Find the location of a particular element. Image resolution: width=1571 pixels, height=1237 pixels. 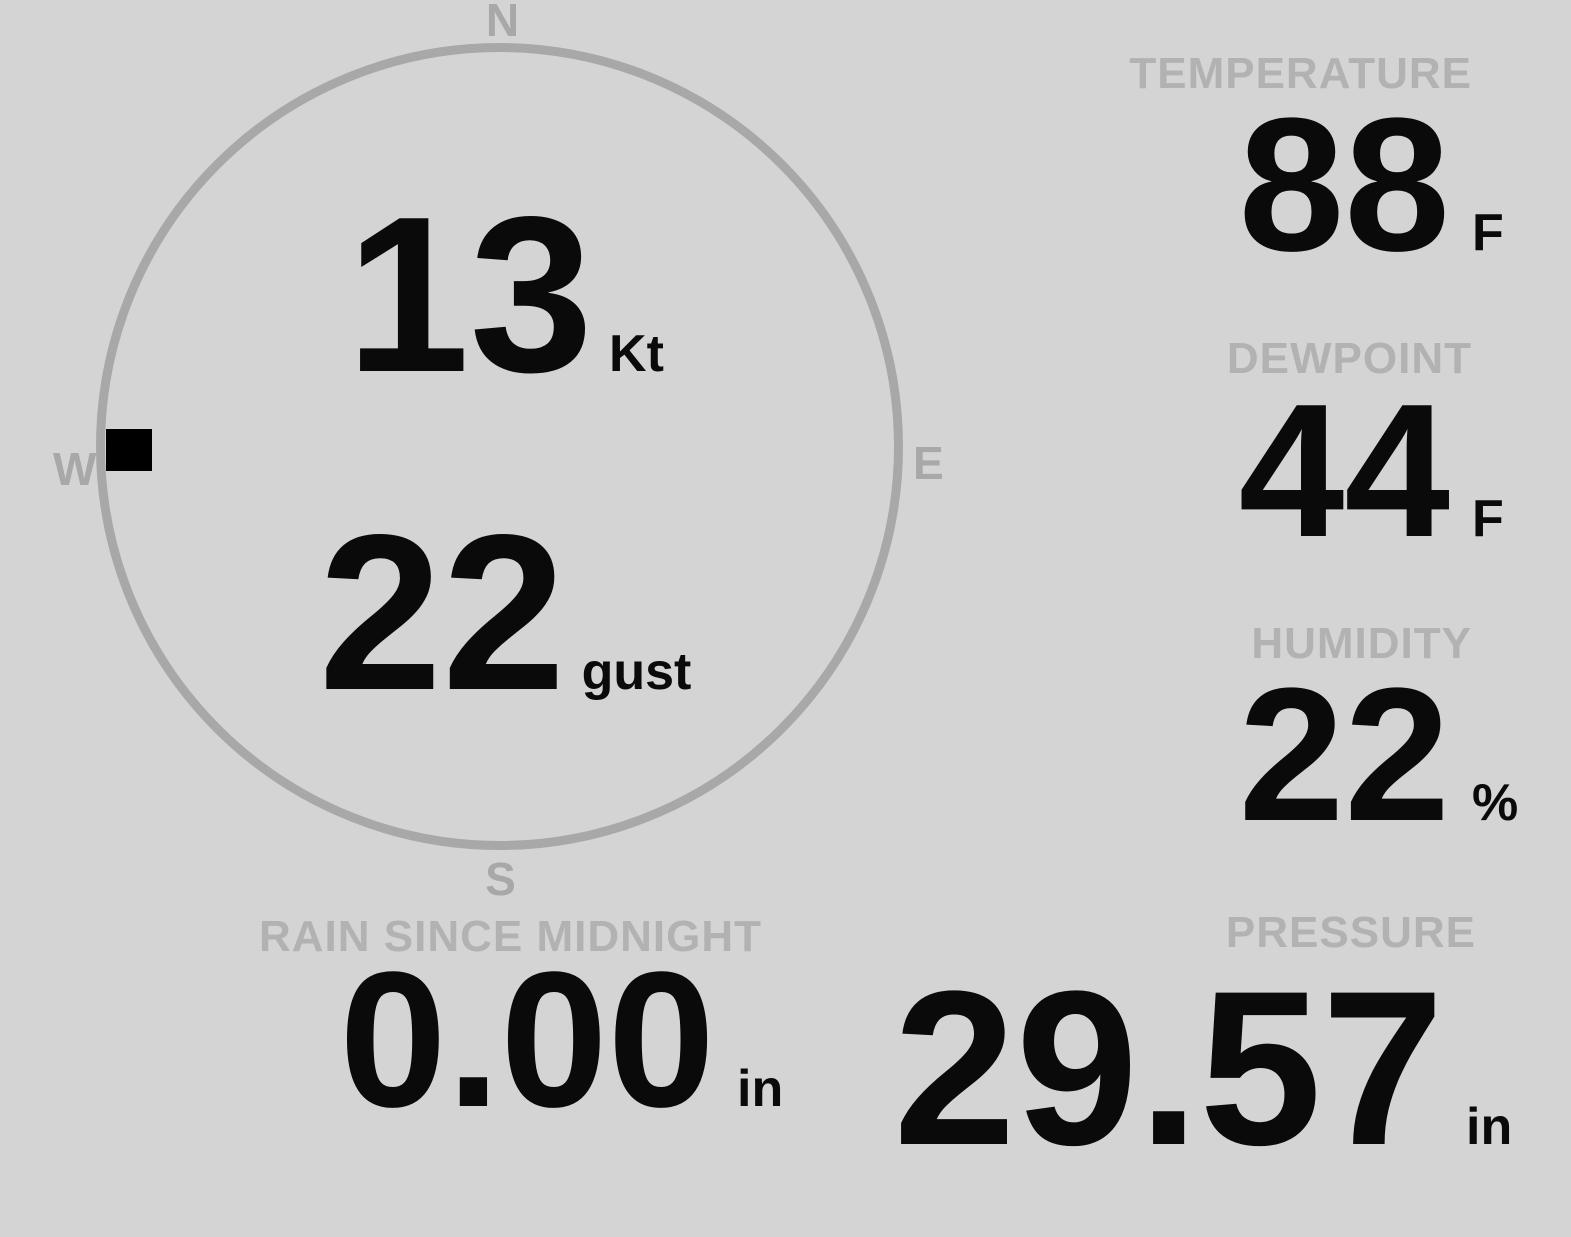

compass-cardinal-west: W is located at coordinates (75, 469).